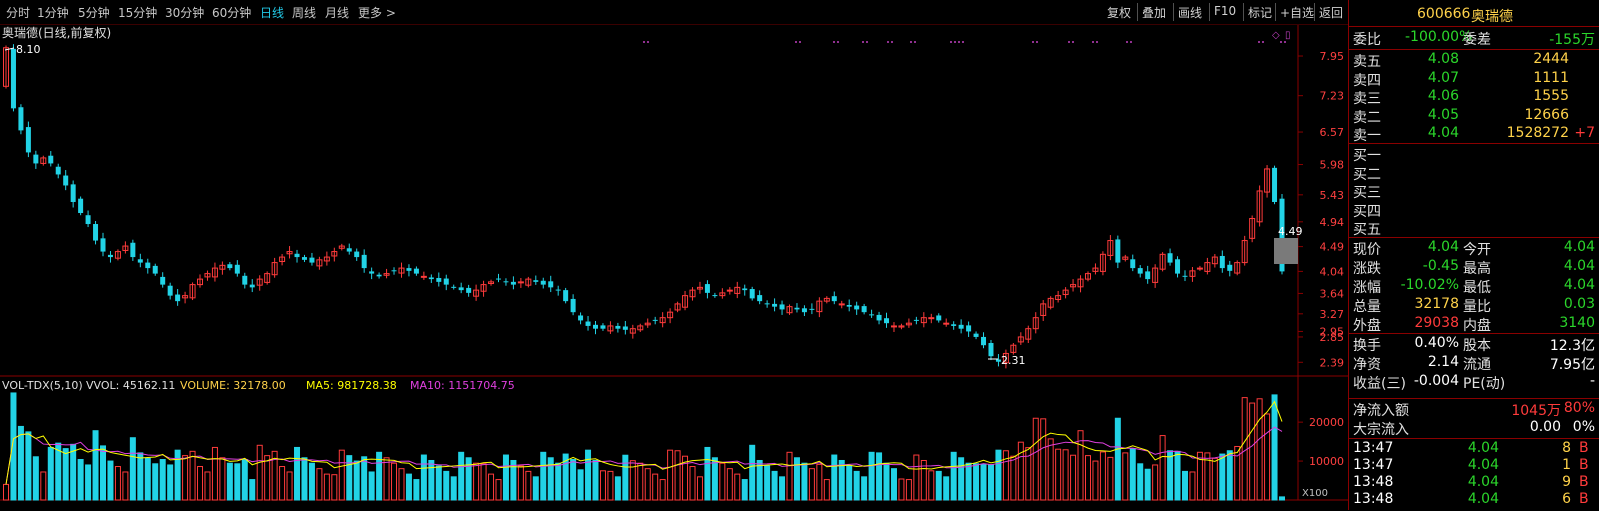  What do you see at coordinates (1474, 248) in the screenshot?
I see `stat-row: 现价 4.04 今开 4.04` at bounding box center [1474, 248].